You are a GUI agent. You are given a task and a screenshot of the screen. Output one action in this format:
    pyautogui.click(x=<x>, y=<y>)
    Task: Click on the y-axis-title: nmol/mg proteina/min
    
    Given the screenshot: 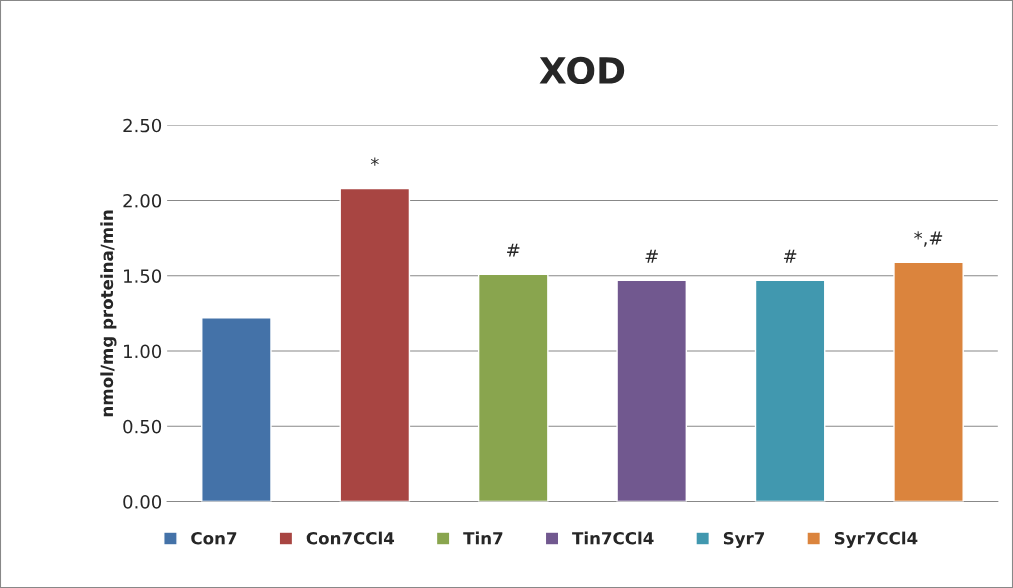 What is the action you would take?
    pyautogui.click(x=108, y=313)
    